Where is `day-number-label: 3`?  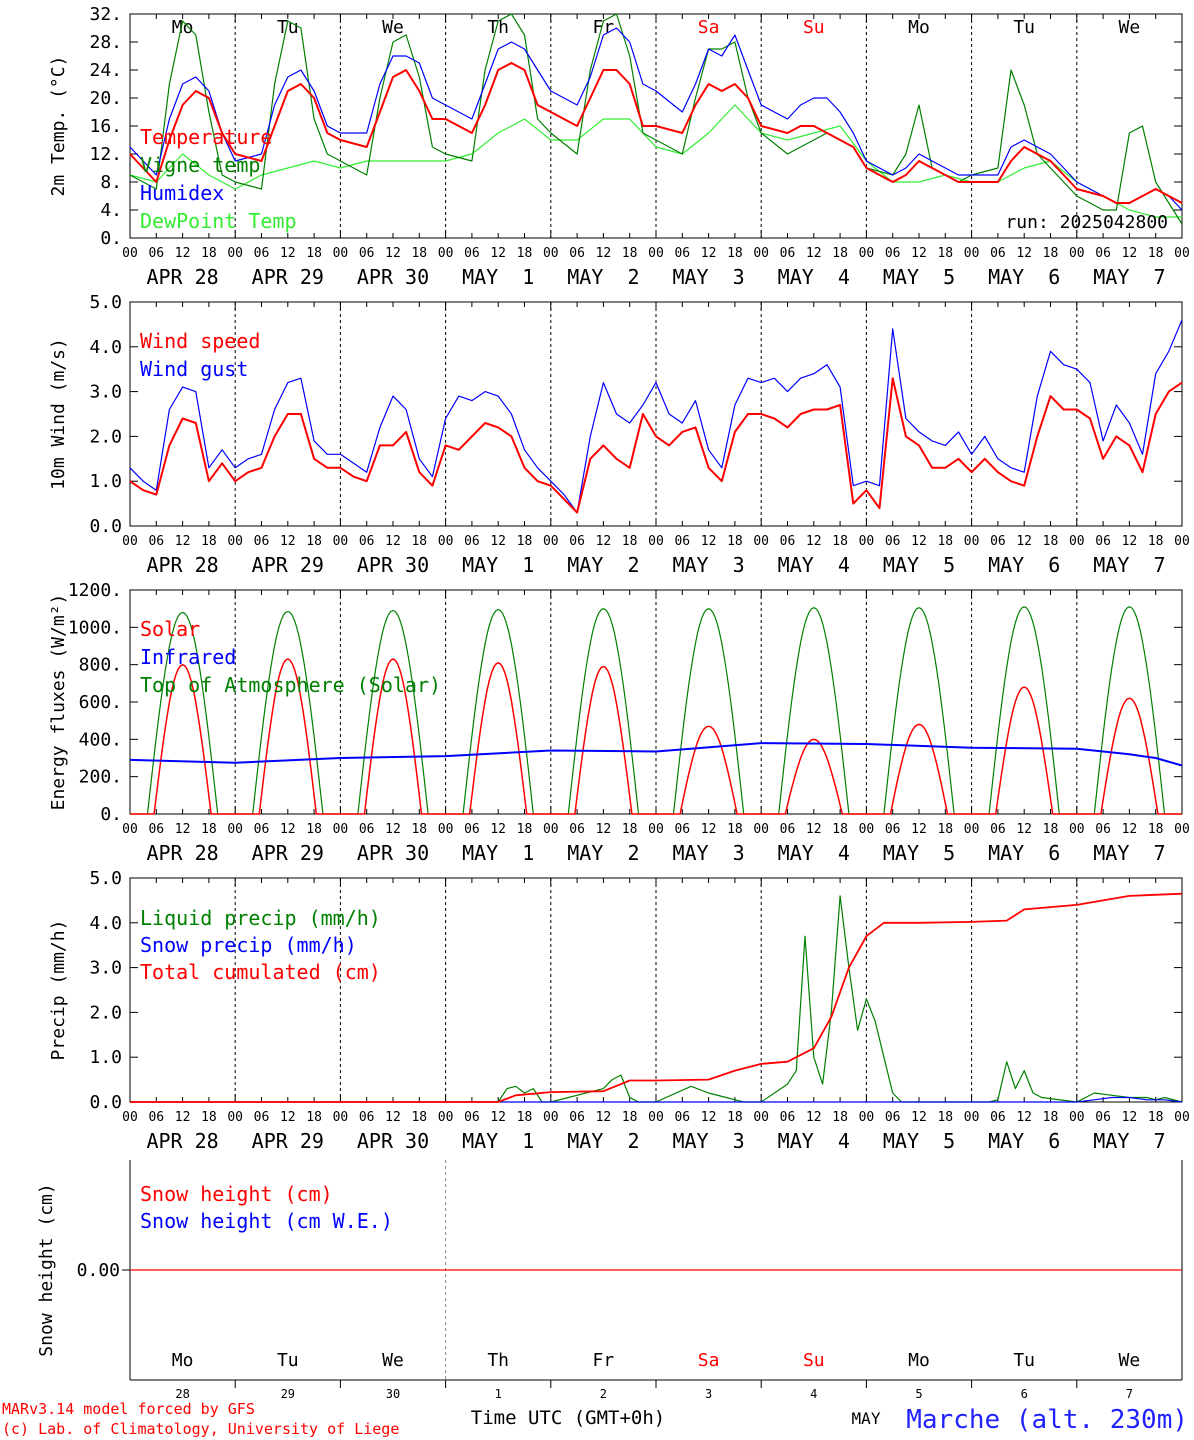 day-number-label: 3 is located at coordinates (708, 1394).